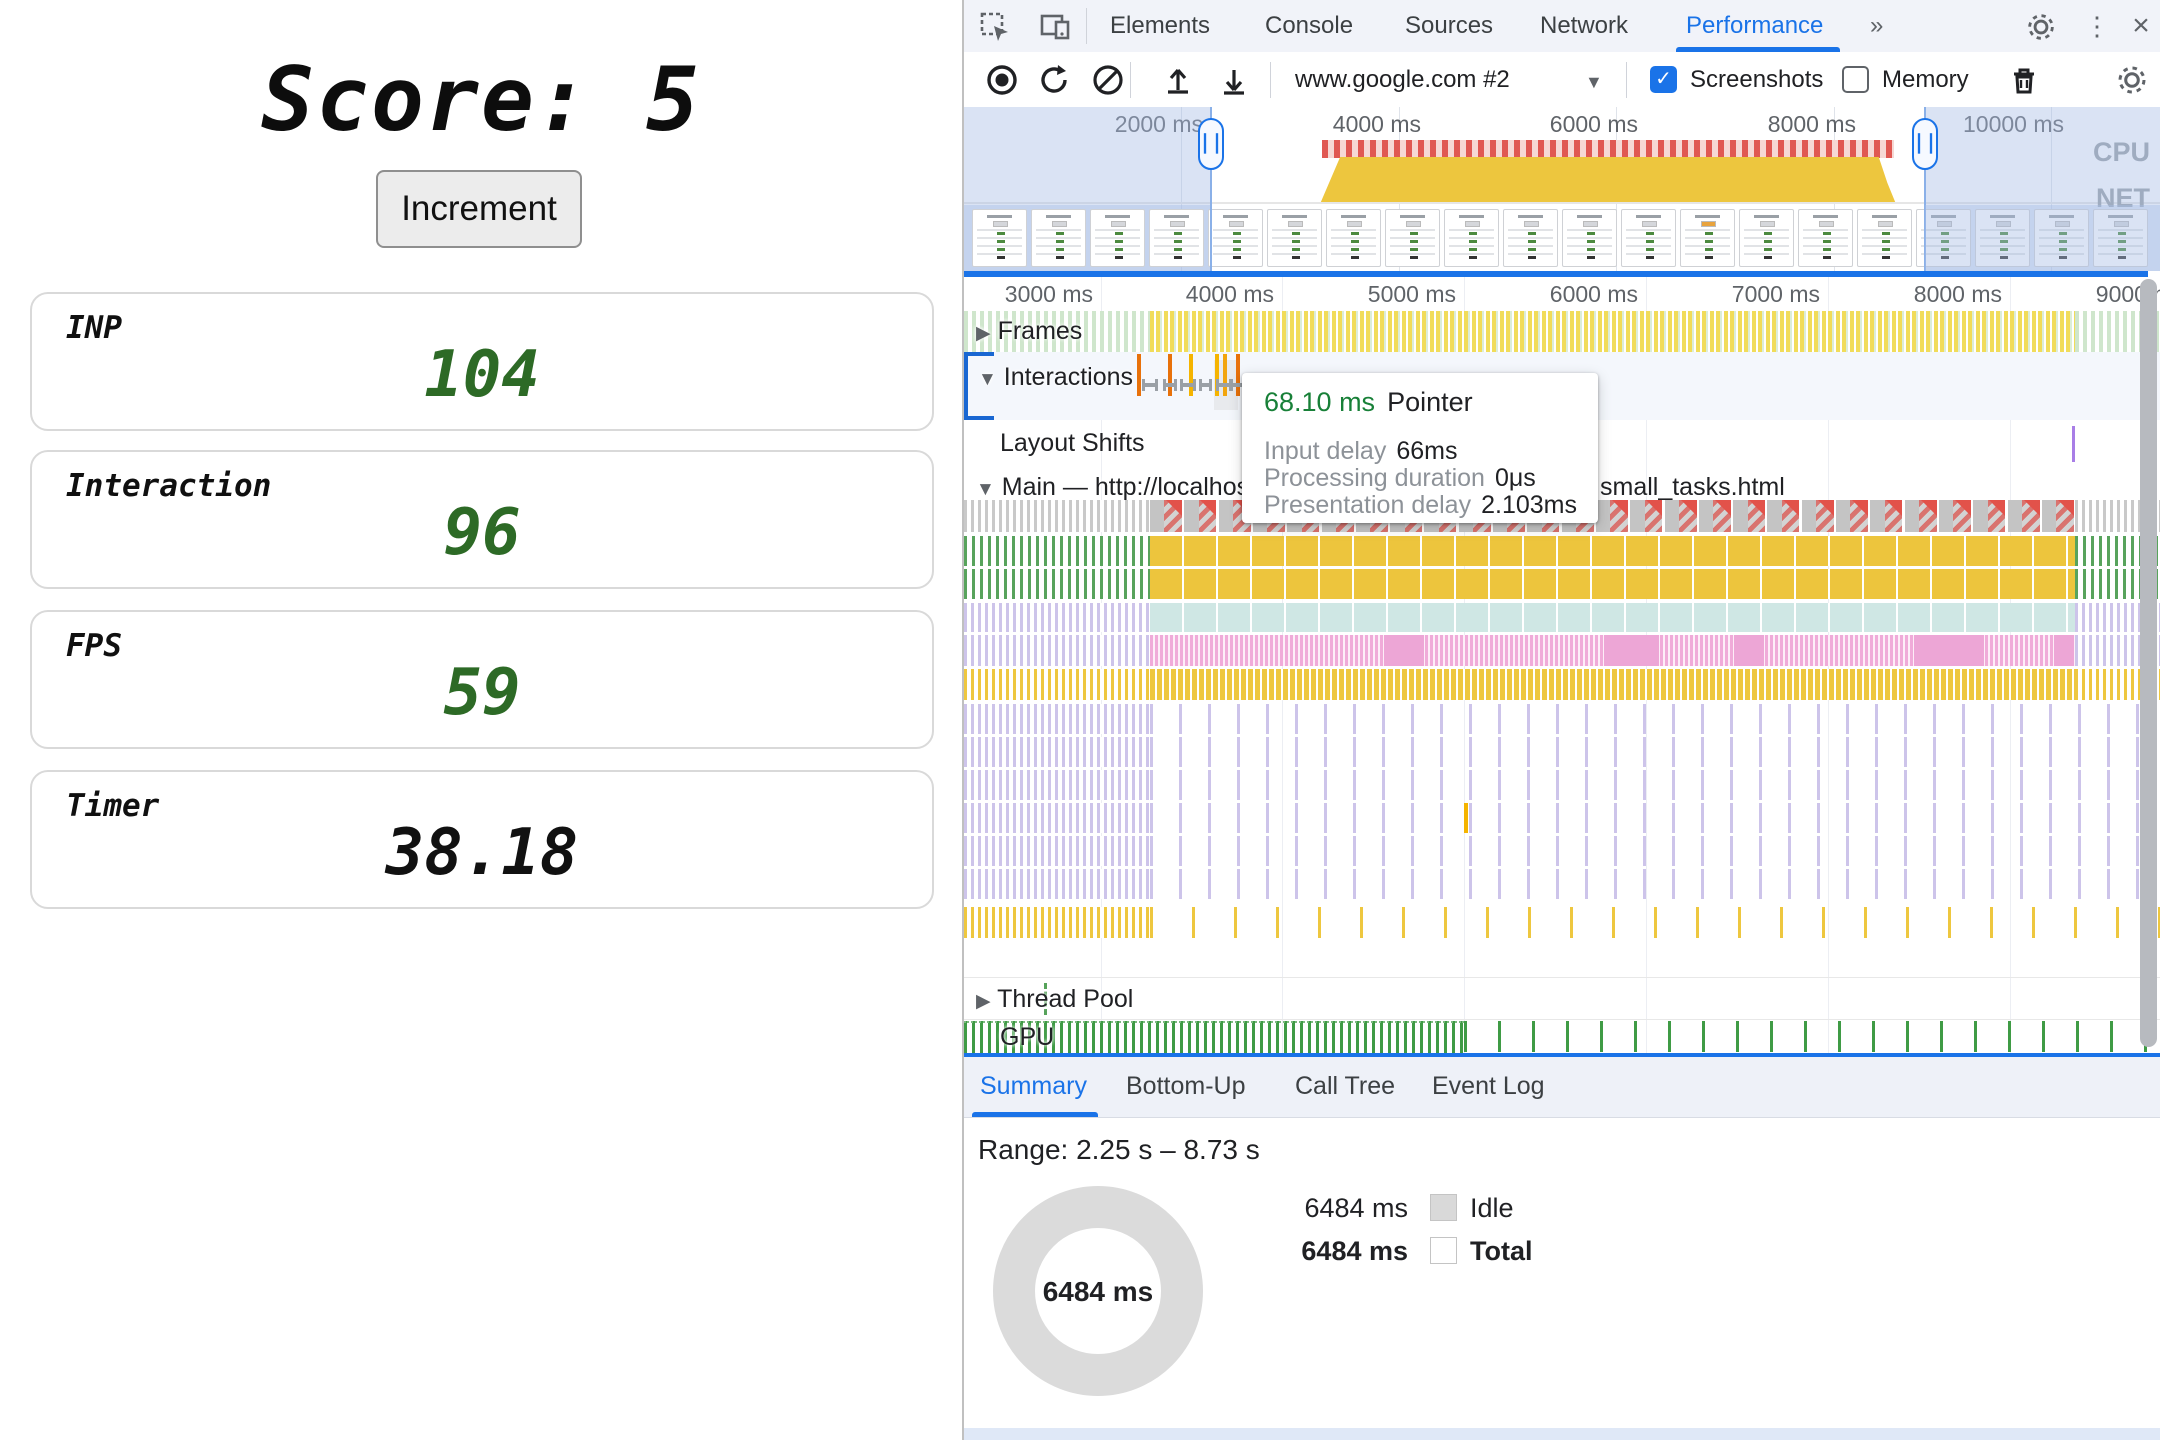  Describe the element at coordinates (1488, 1086) in the screenshot. I see `tab-event-log: Event Log` at that location.